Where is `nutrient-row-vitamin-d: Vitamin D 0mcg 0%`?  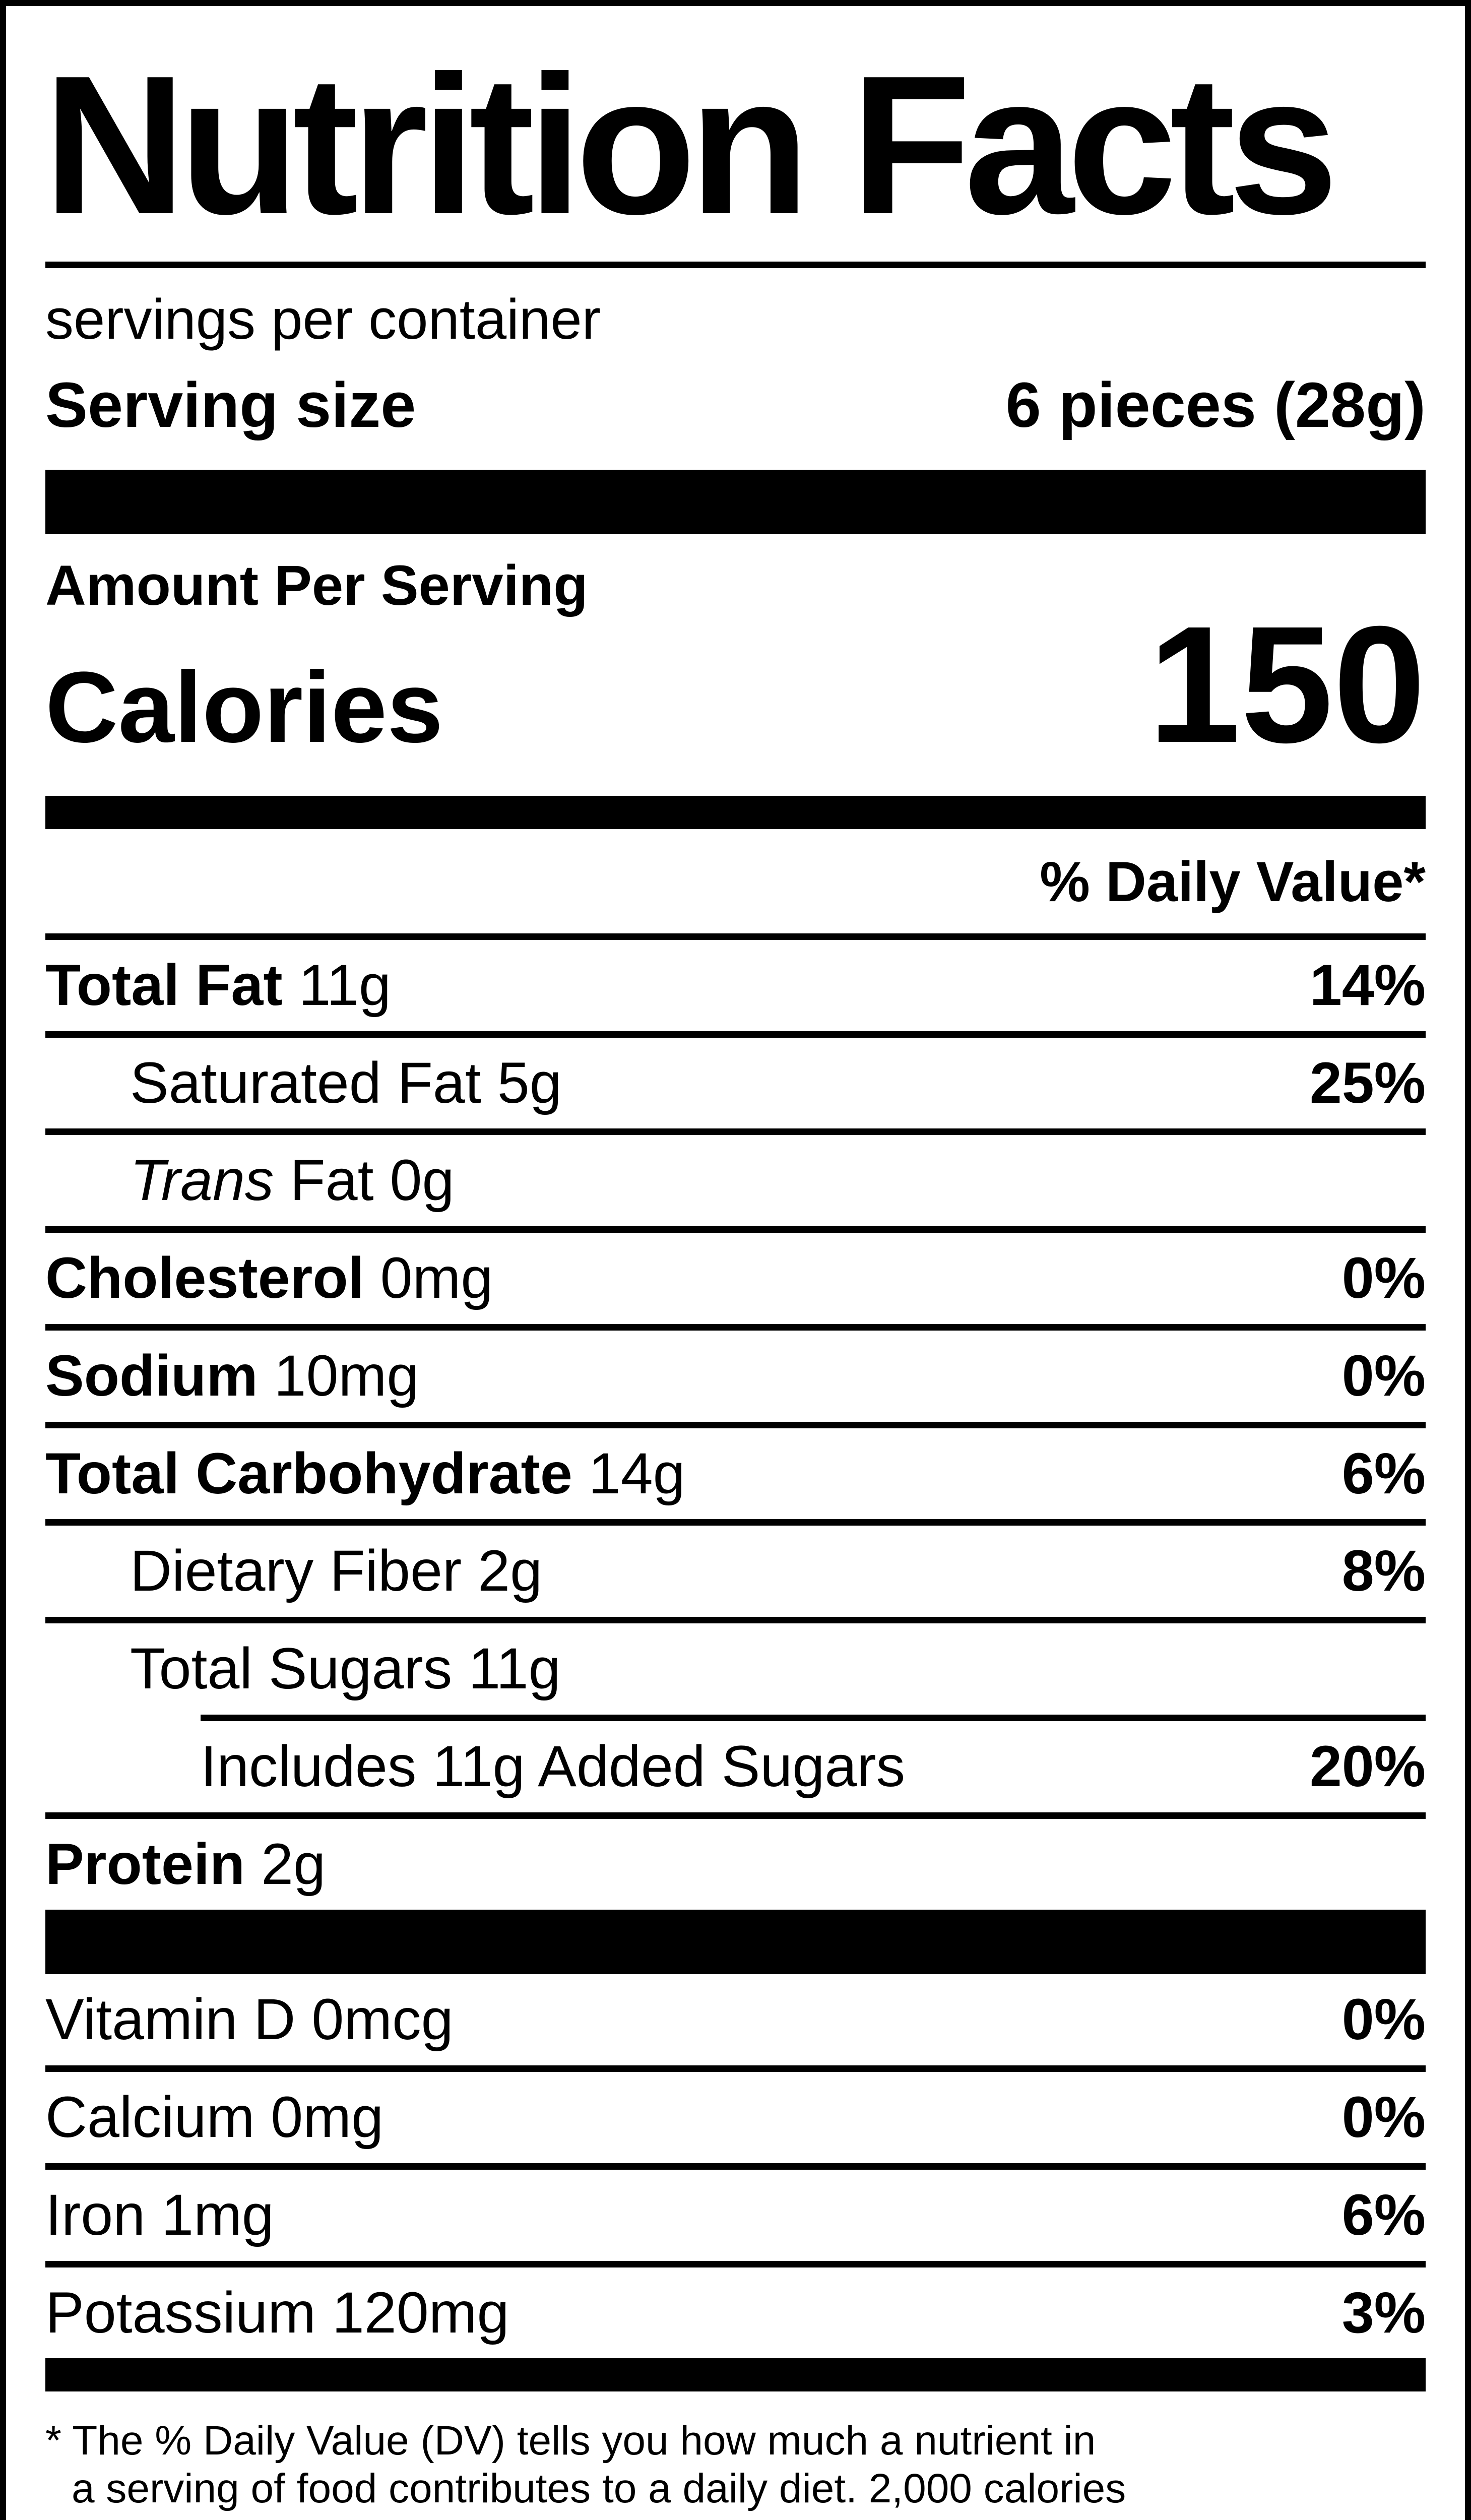
nutrient-row-vitamin-d: Vitamin D 0mcg 0% is located at coordinates (735, 2019).